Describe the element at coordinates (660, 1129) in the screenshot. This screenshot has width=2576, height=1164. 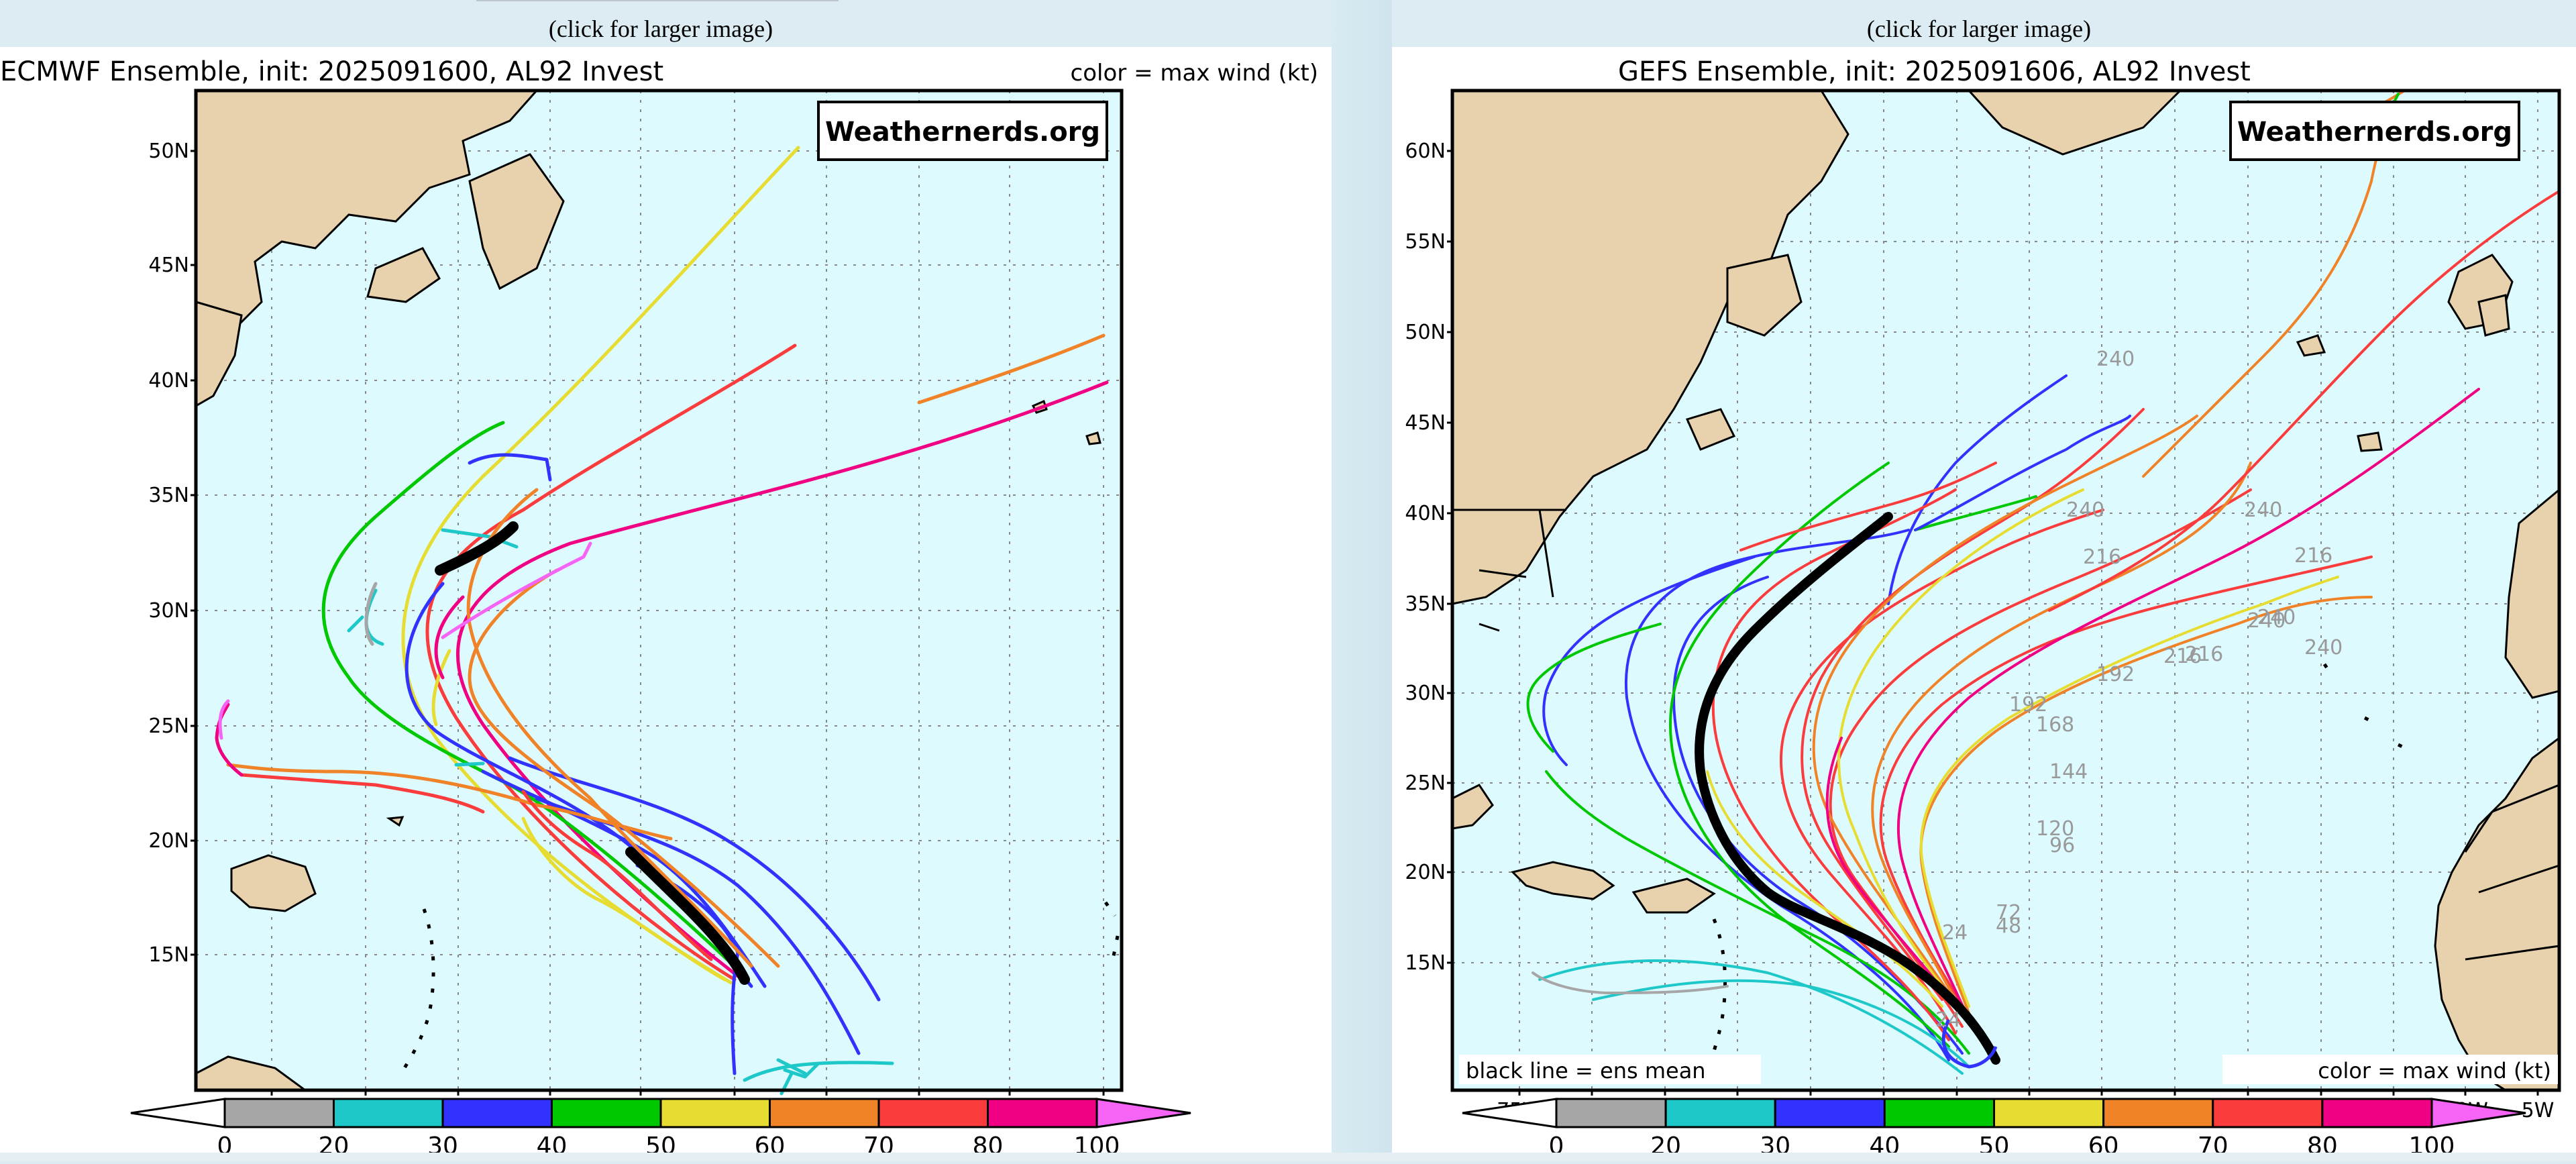
I see `ecmwf-colorbar: 0 20 30 40 50 60 70 80 100` at that location.